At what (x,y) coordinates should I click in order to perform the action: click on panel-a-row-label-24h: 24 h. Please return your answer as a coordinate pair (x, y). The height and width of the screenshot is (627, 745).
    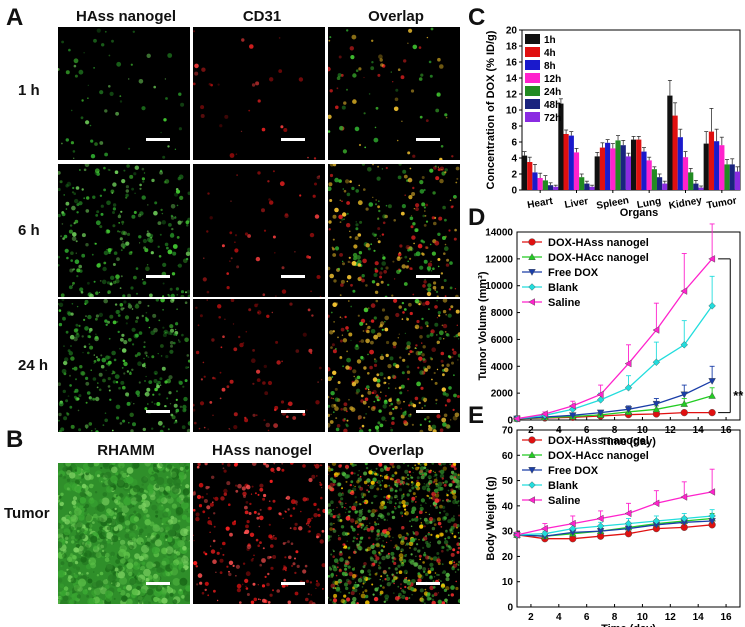
    Looking at the image, I should click on (33, 365).